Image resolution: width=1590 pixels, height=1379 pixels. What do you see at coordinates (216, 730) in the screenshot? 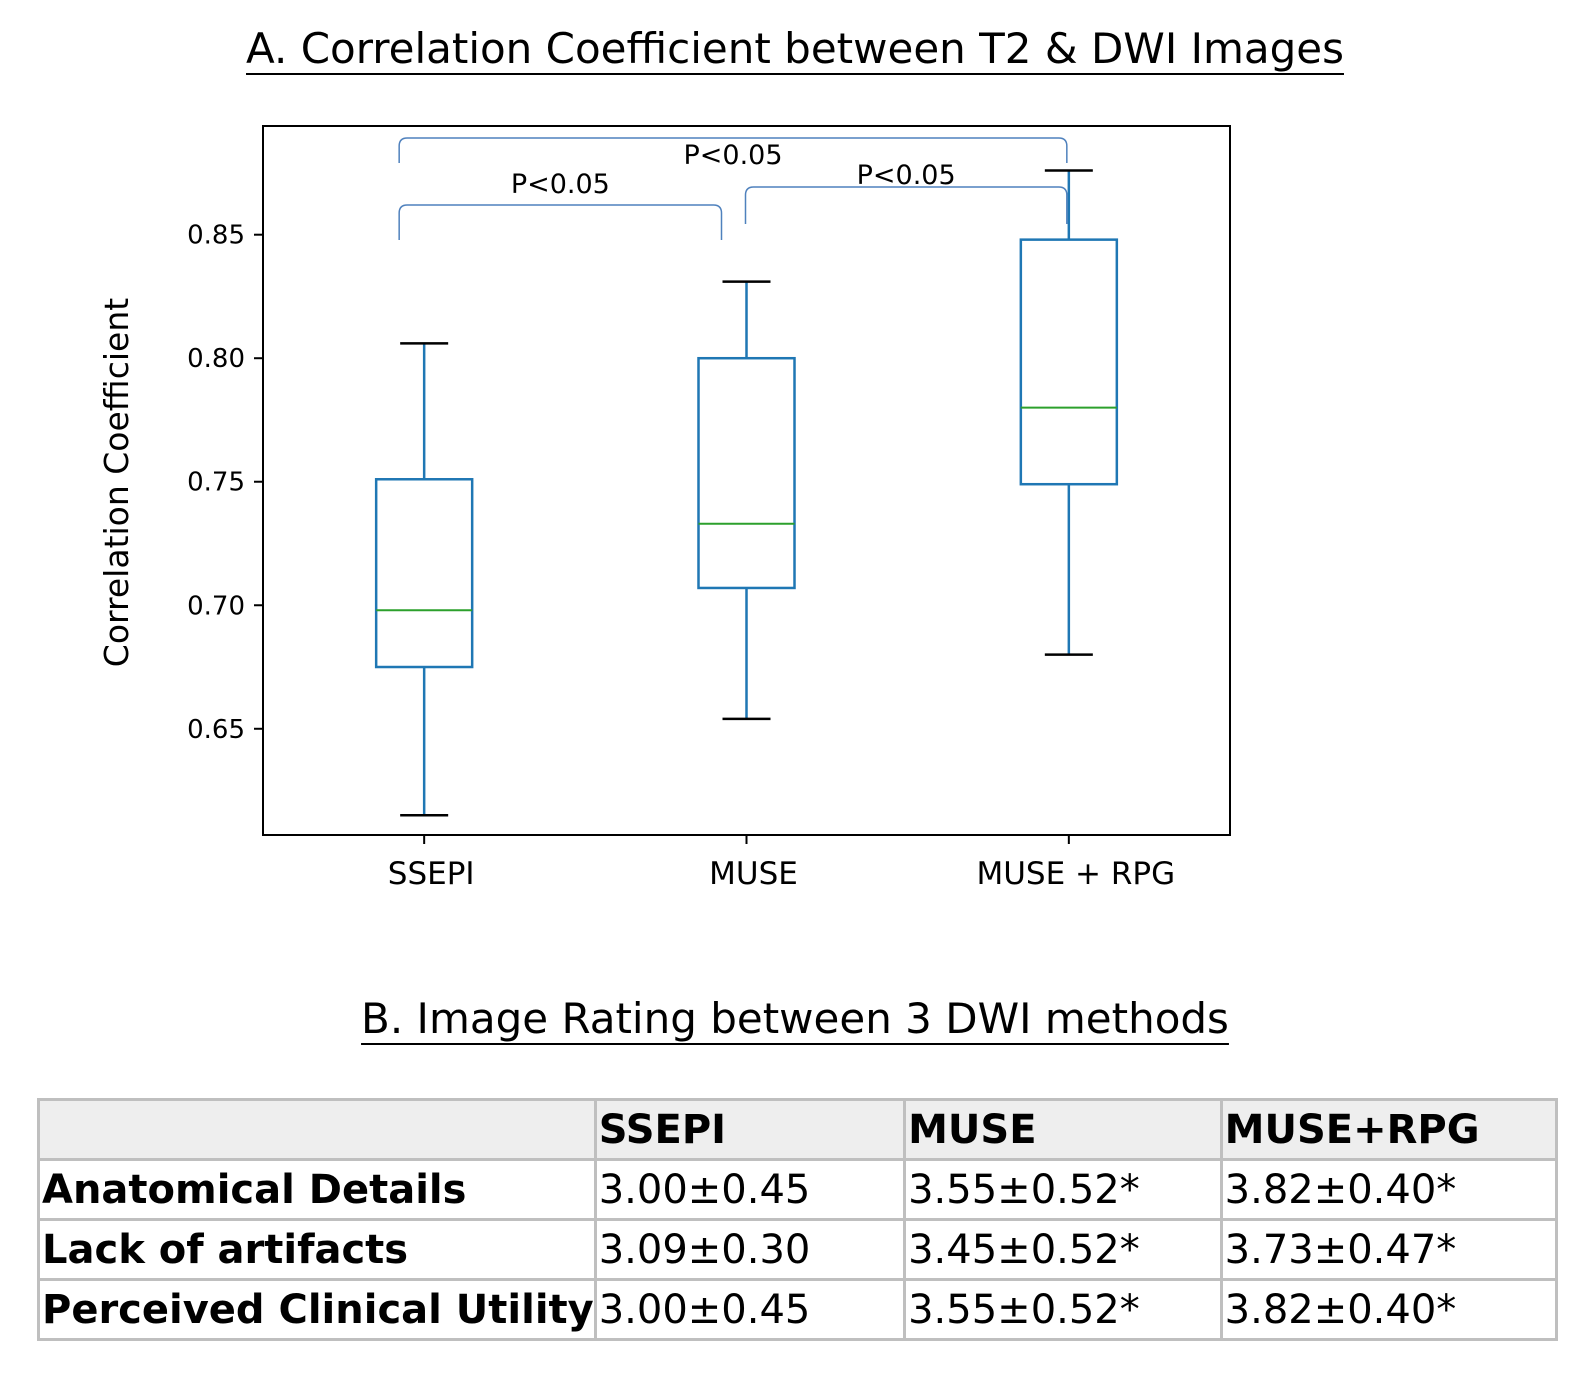
I see `y-tick-label: 0.65` at bounding box center [216, 730].